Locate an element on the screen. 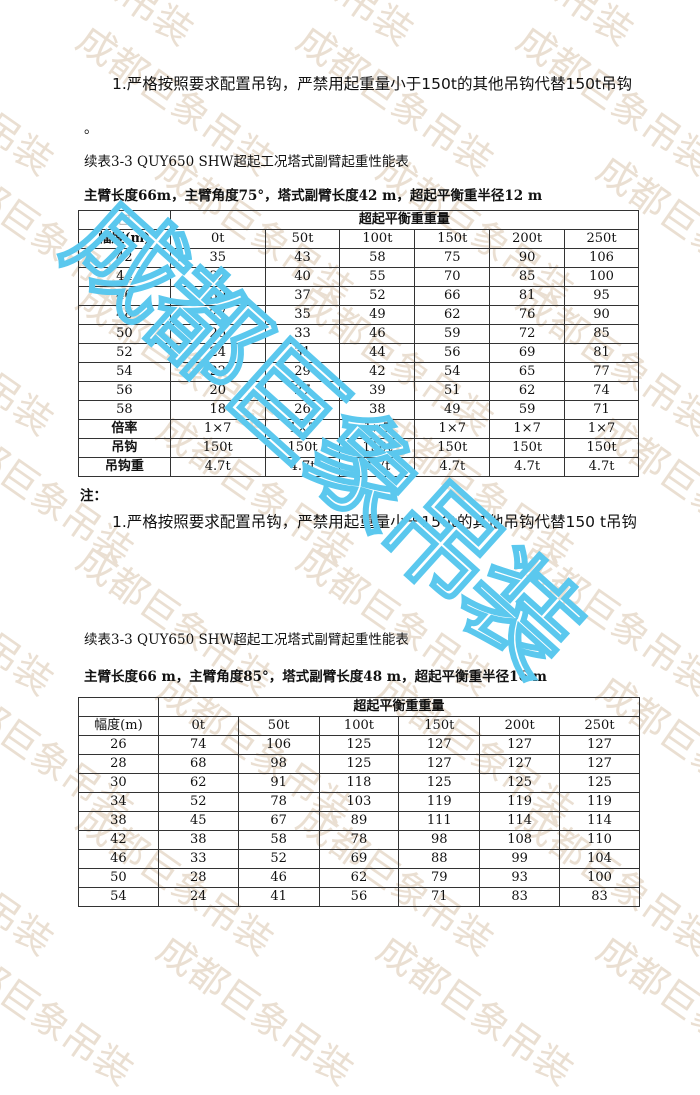 The width and height of the screenshot is (700, 1095). table-cell: 91 is located at coordinates (278, 783).